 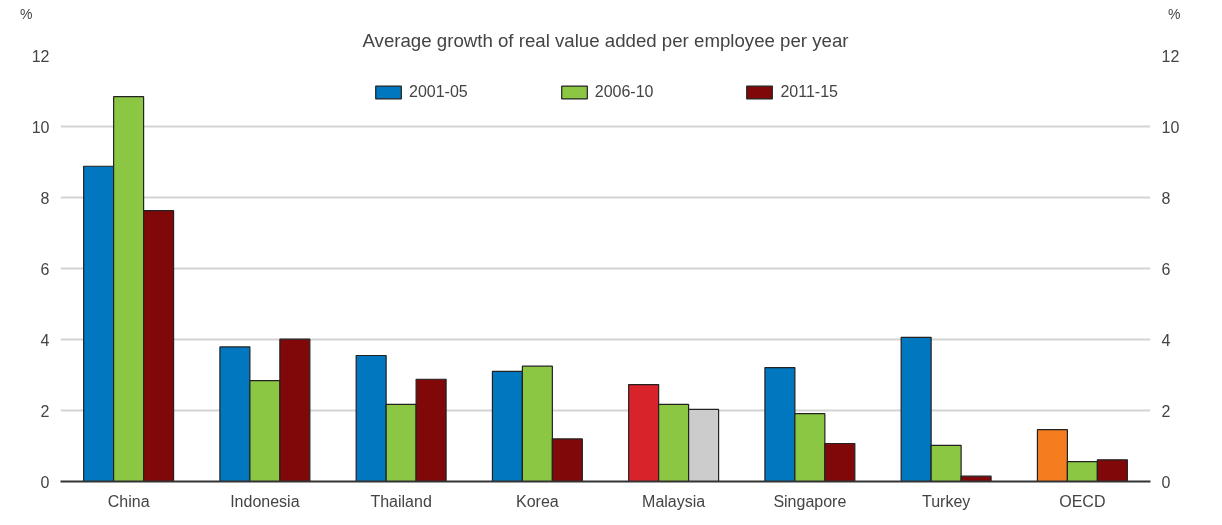 I want to click on legend-label: 2001-05, so click(x=438, y=92).